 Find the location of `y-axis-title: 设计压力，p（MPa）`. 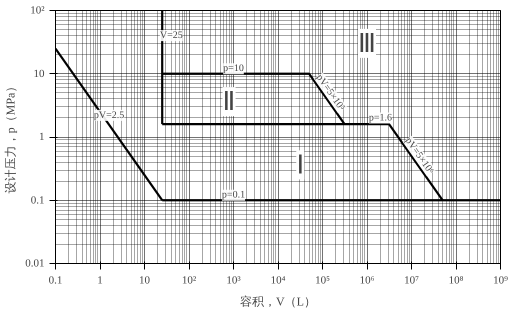

y-axis-title: 设计压力，p（MPa） is located at coordinates (10, 137).